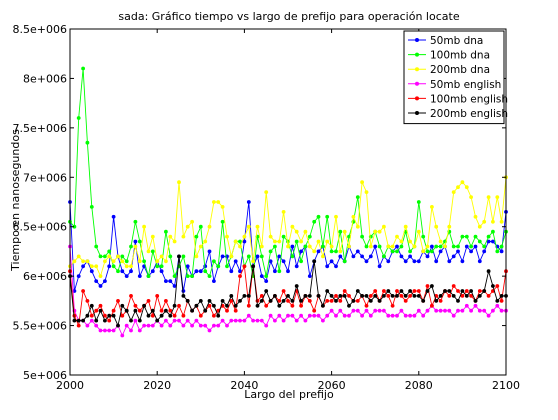  I want to click on y-tick-label: 6e+006, so click(45, 276).